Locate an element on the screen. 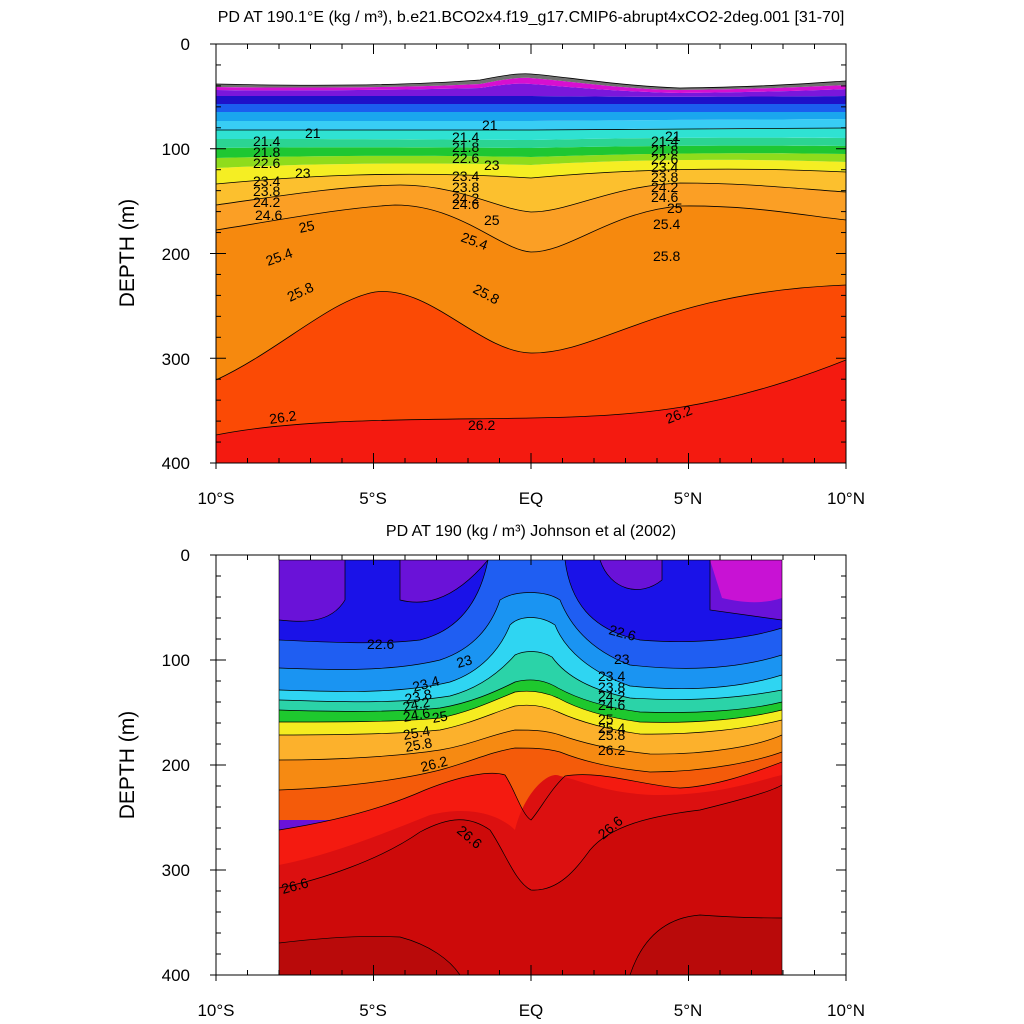 The image size is (1024, 1024). band-23.4-23.8 is located at coordinates (531, 151).